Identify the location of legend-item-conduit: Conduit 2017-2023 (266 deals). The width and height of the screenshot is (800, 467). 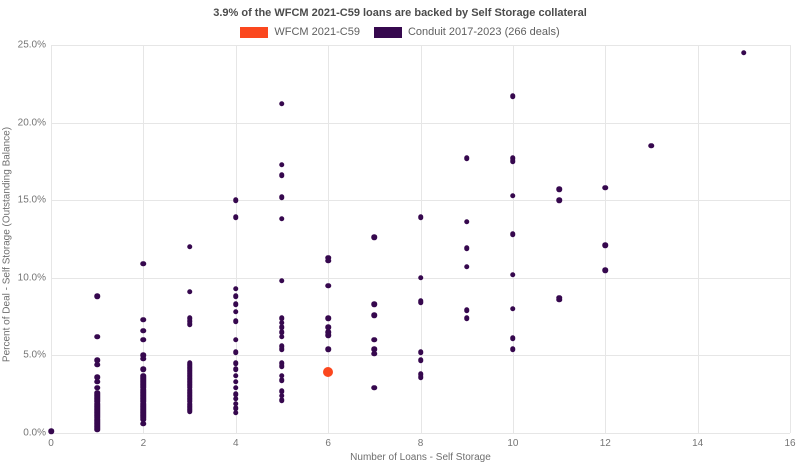
(466, 32).